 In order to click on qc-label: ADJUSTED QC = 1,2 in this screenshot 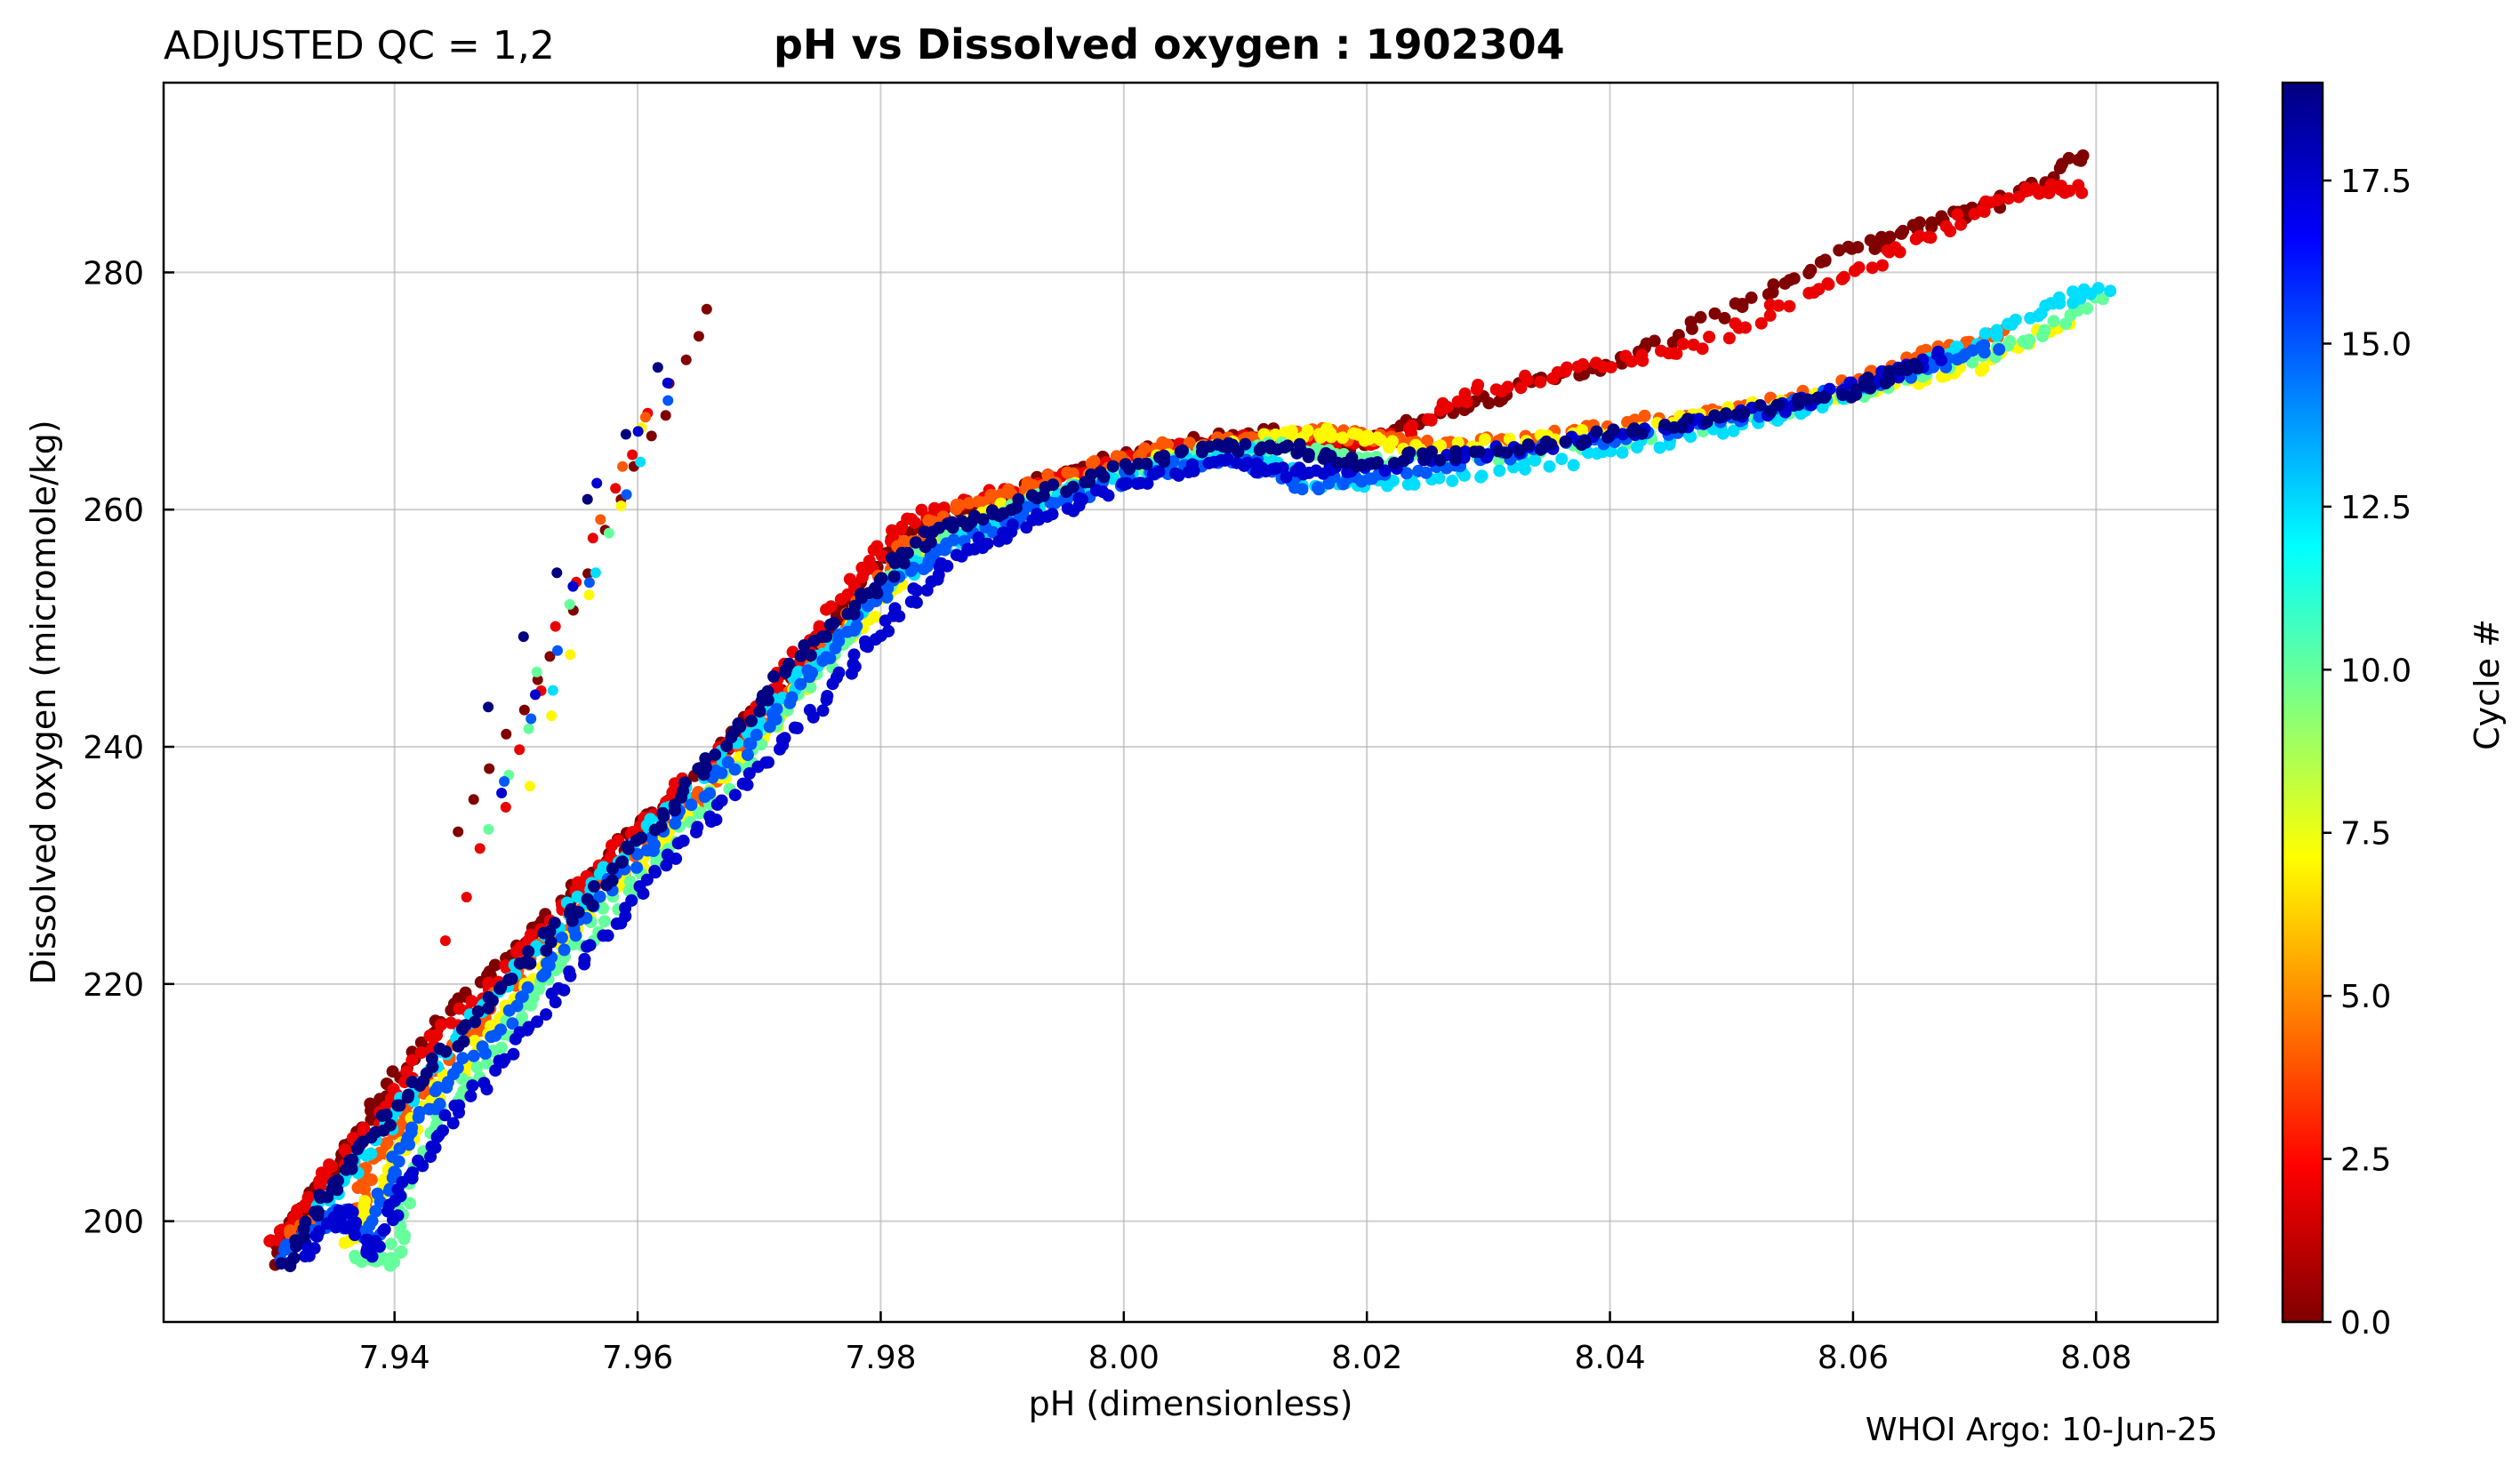, I will do `click(359, 45)`.